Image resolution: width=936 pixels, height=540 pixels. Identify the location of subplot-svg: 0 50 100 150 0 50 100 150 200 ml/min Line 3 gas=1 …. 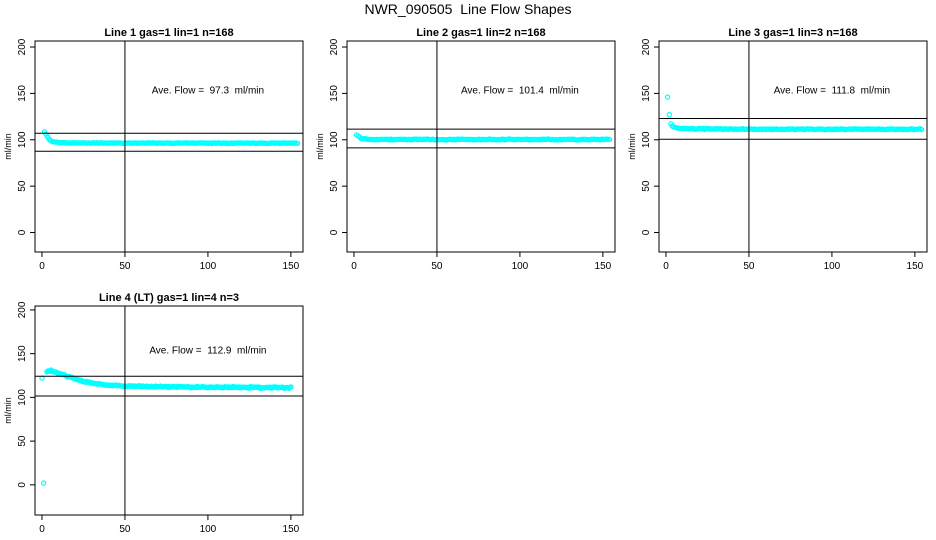
(777, 149).